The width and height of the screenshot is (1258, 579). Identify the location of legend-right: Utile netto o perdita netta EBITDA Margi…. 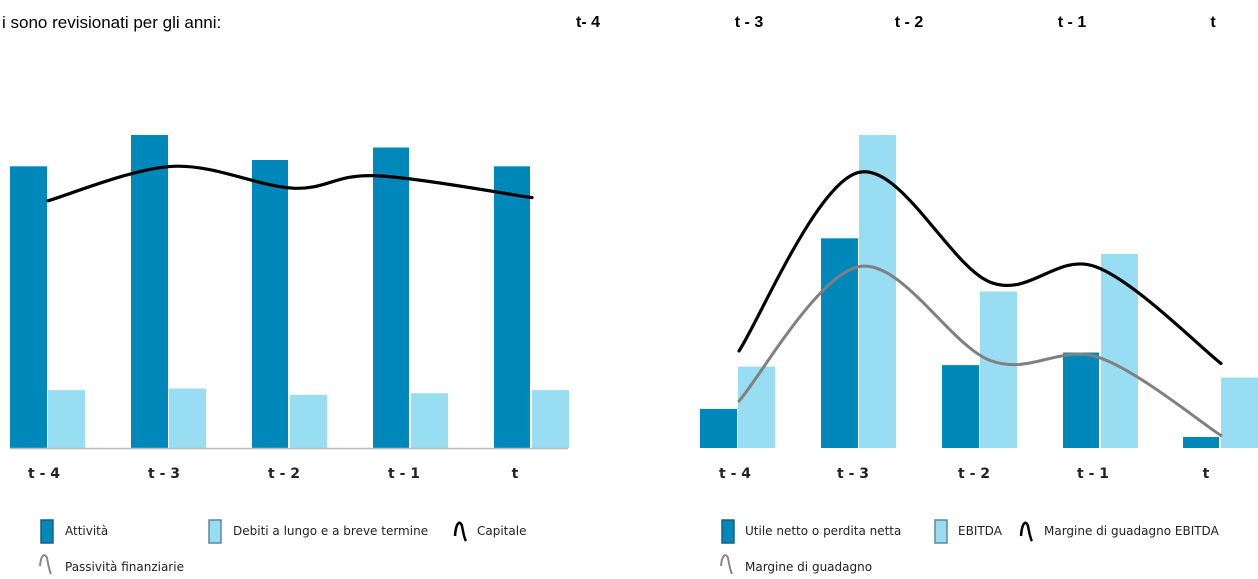
(970, 547).